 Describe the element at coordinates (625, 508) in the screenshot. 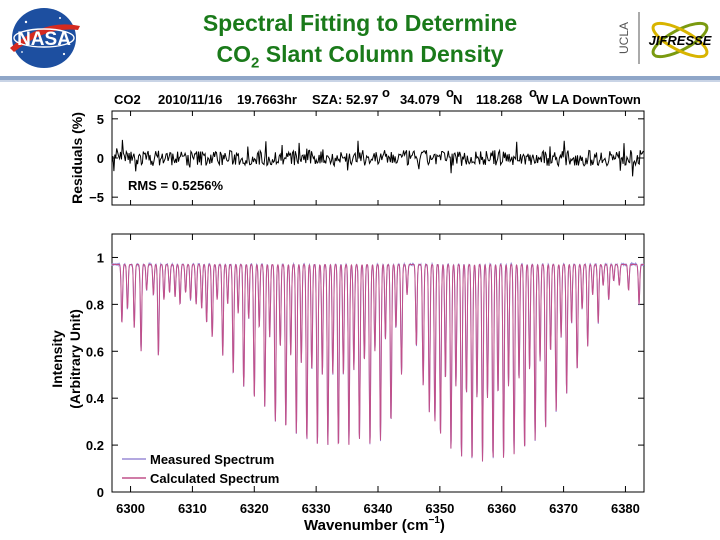

I see `x-tick-label: 6380` at that location.